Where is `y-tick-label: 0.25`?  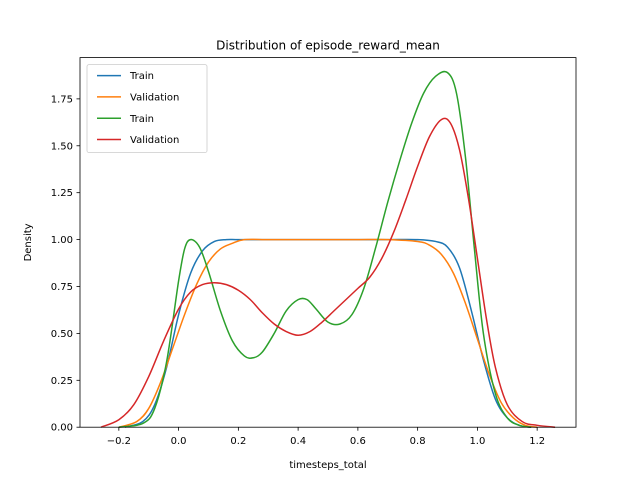 y-tick-label: 0.25 is located at coordinates (62, 381).